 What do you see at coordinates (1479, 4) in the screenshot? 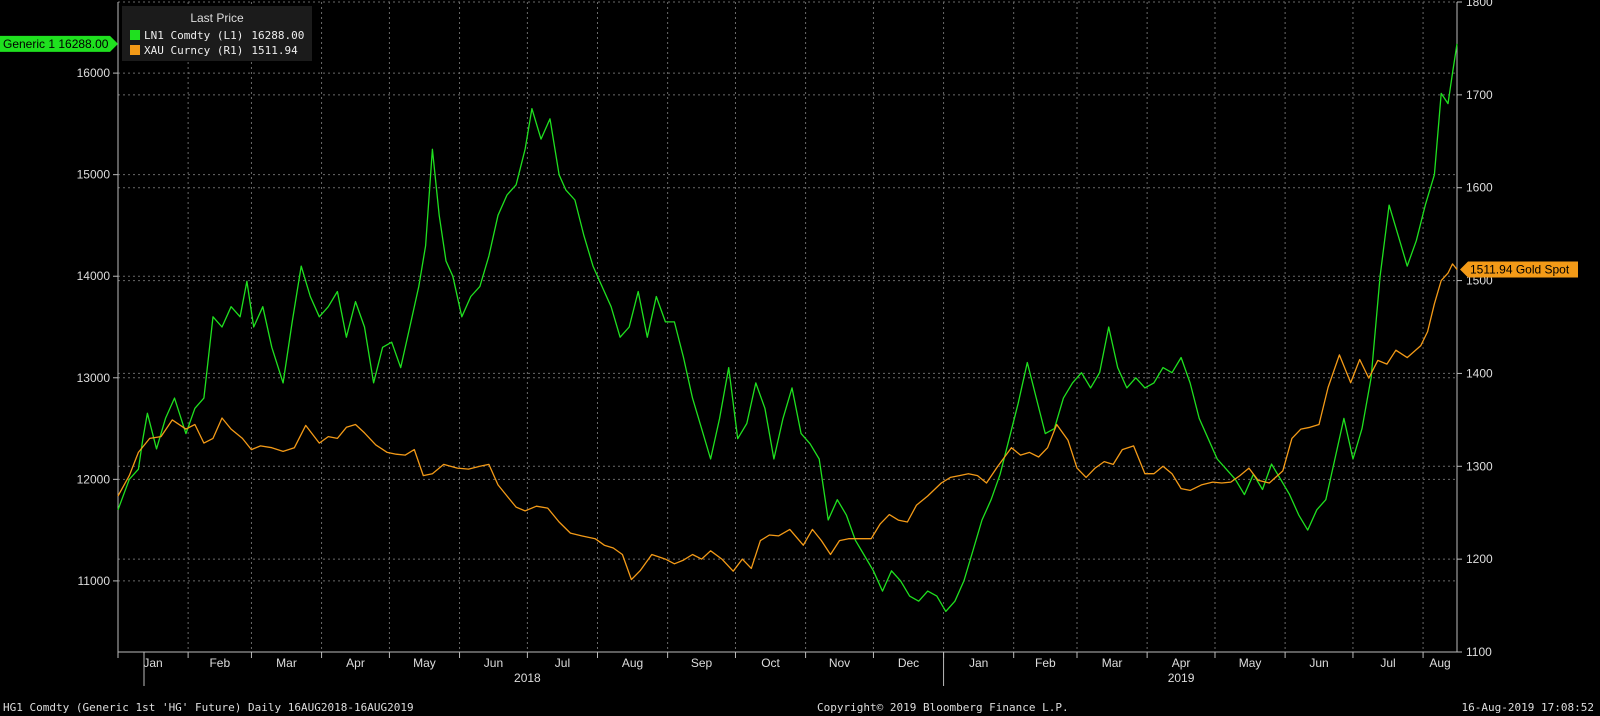
I see `right-tick-label: 1800` at bounding box center [1479, 4].